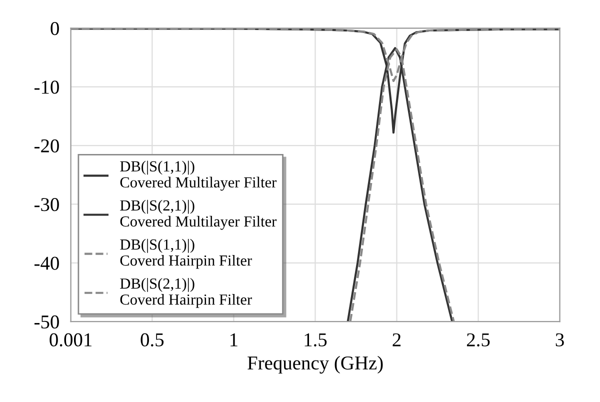 Image resolution: width=600 pixels, height=402 pixels. I want to click on x-tick-label: 2, so click(396, 339).